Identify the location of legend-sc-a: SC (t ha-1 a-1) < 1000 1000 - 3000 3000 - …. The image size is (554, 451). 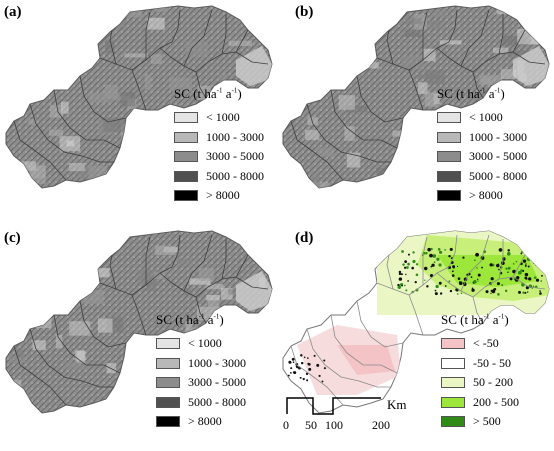
(219, 146).